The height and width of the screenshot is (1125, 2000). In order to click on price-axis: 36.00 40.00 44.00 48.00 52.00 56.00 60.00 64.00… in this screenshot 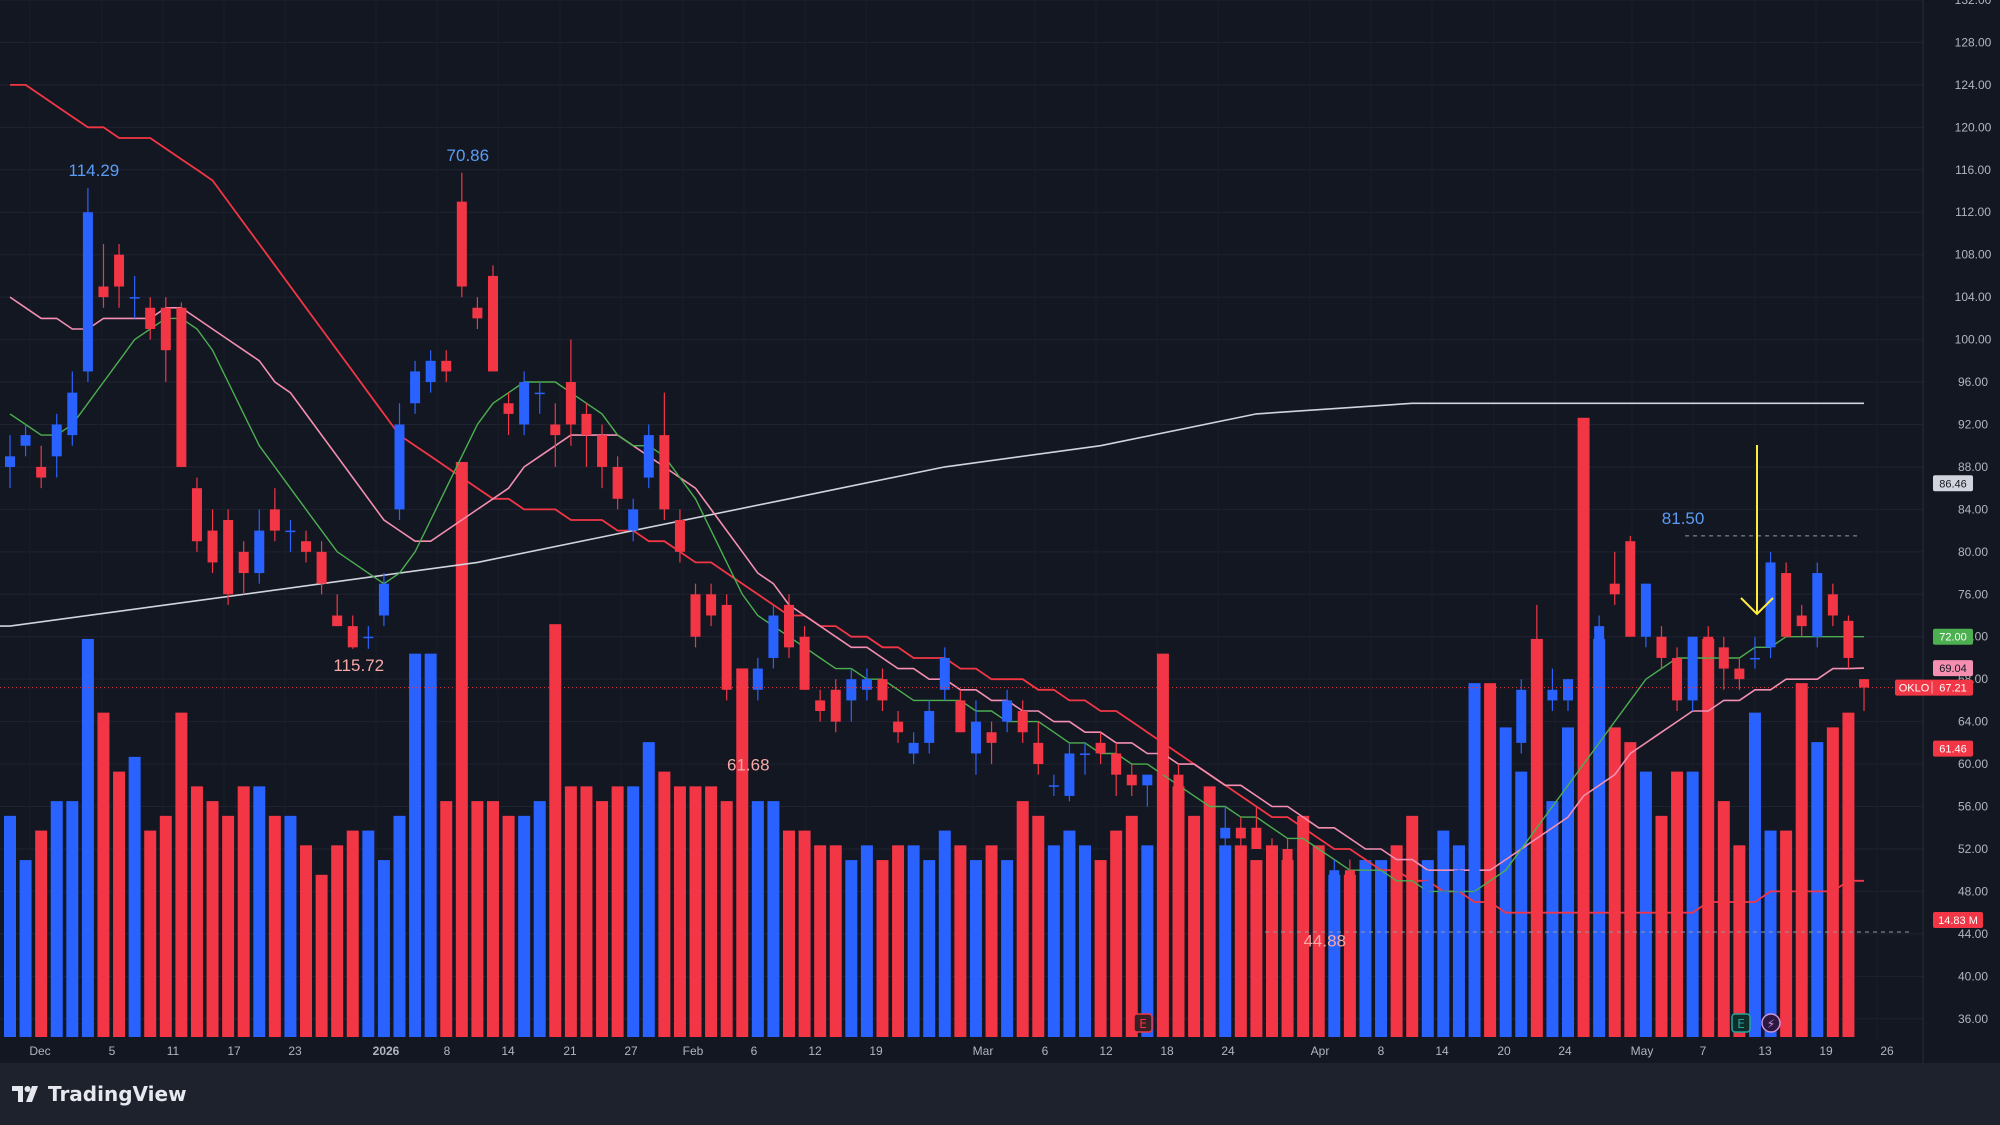, I will do `click(1961, 531)`.